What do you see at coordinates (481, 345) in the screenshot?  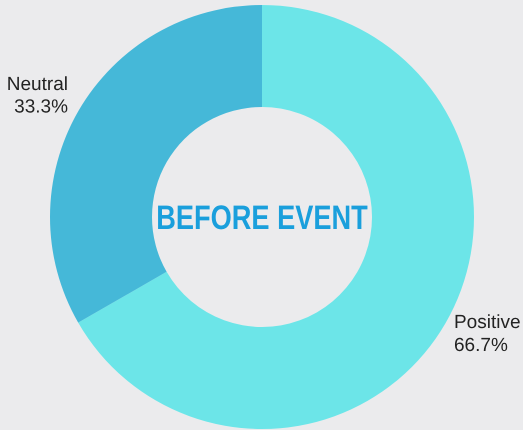 I see `data-label: 66.7%` at bounding box center [481, 345].